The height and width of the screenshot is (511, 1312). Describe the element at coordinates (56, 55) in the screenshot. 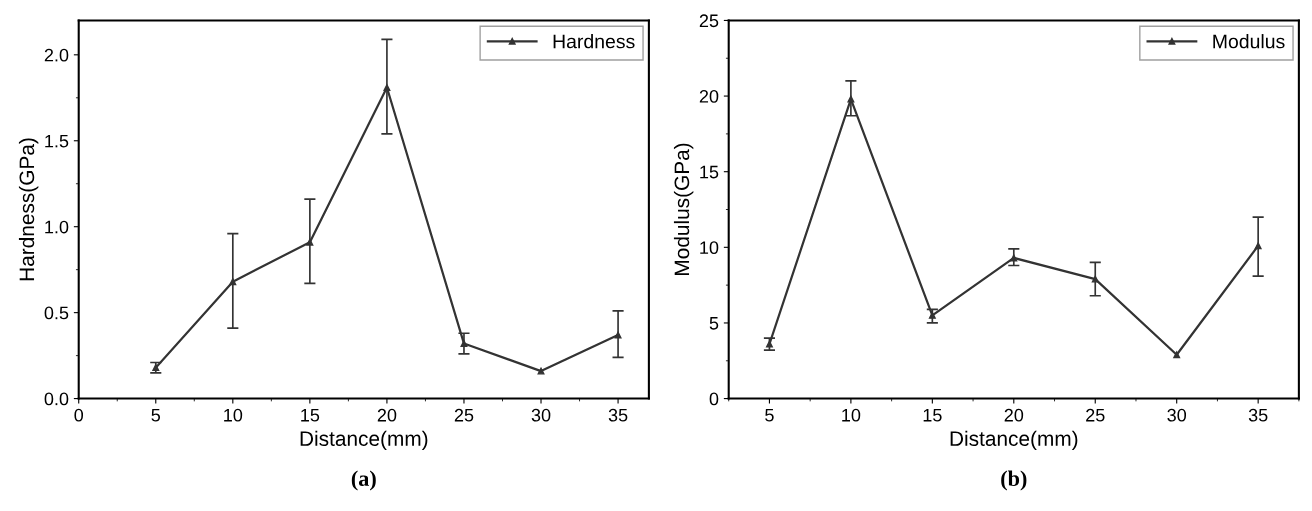

I see `y-tick-label: 2.0` at that location.